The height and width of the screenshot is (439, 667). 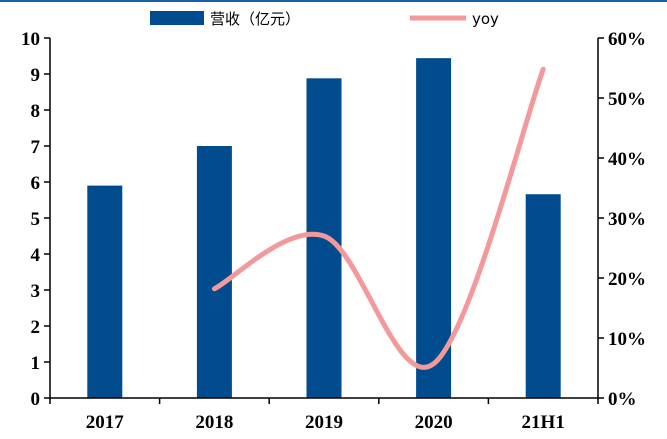 What do you see at coordinates (434, 422) in the screenshot?
I see `x-tick-label: 2020` at bounding box center [434, 422].